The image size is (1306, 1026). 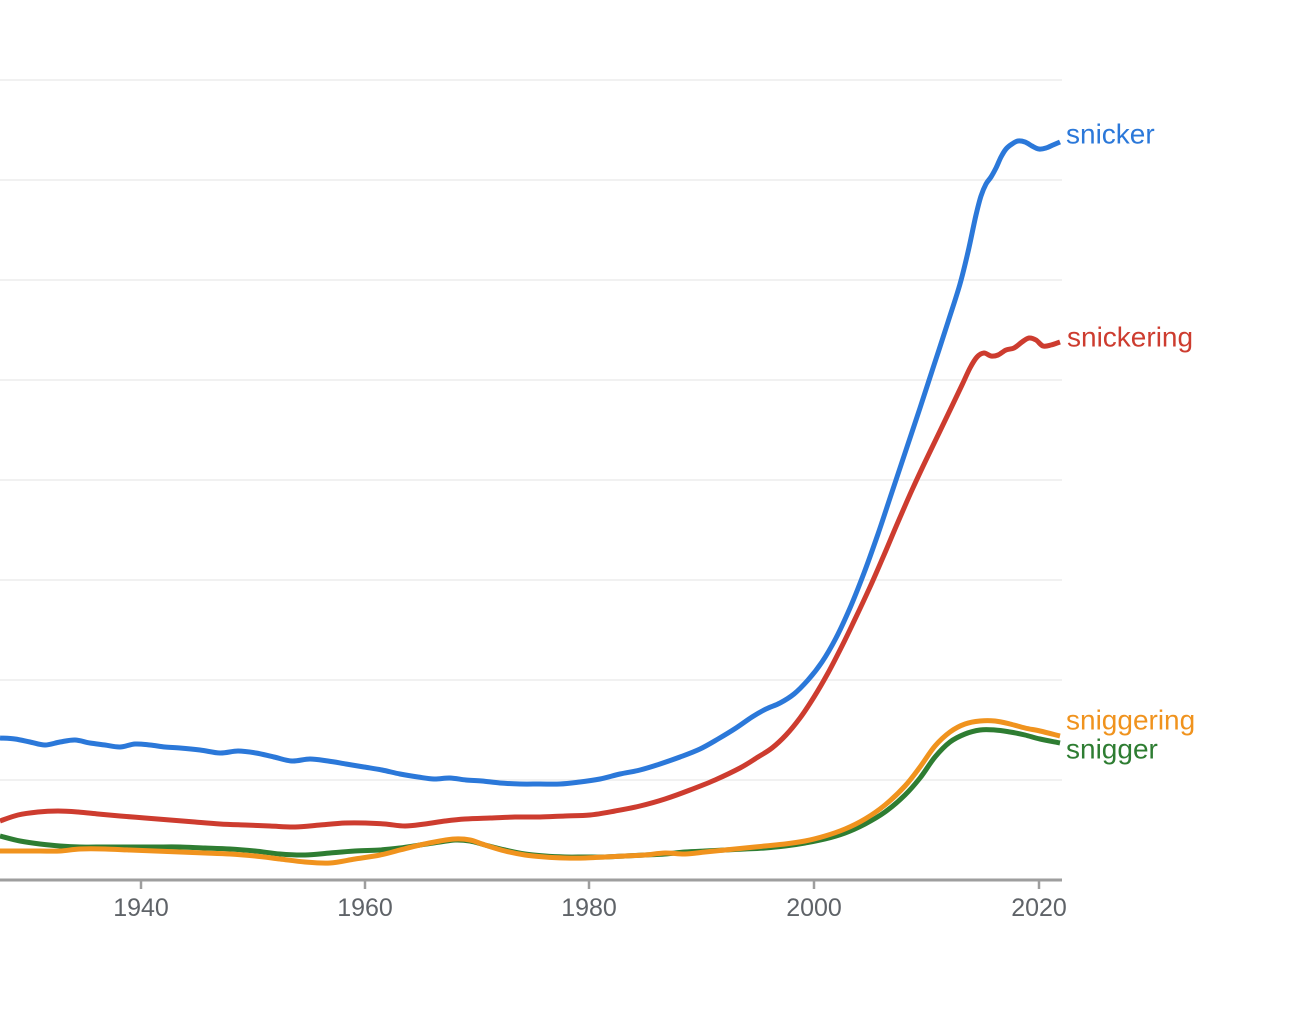 I want to click on series-label-snickering: snickering, so click(x=1130, y=337).